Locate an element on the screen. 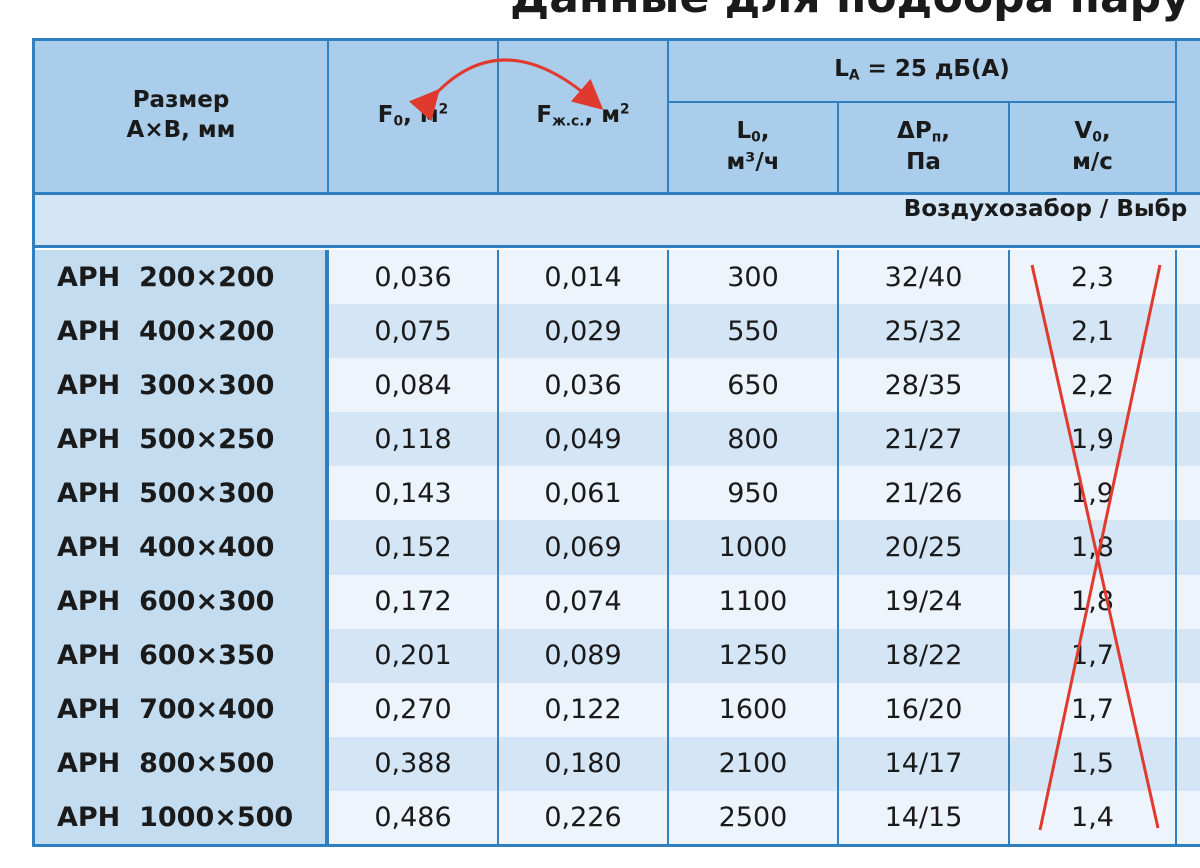  cell-text: 0,388 is located at coordinates (413, 764).